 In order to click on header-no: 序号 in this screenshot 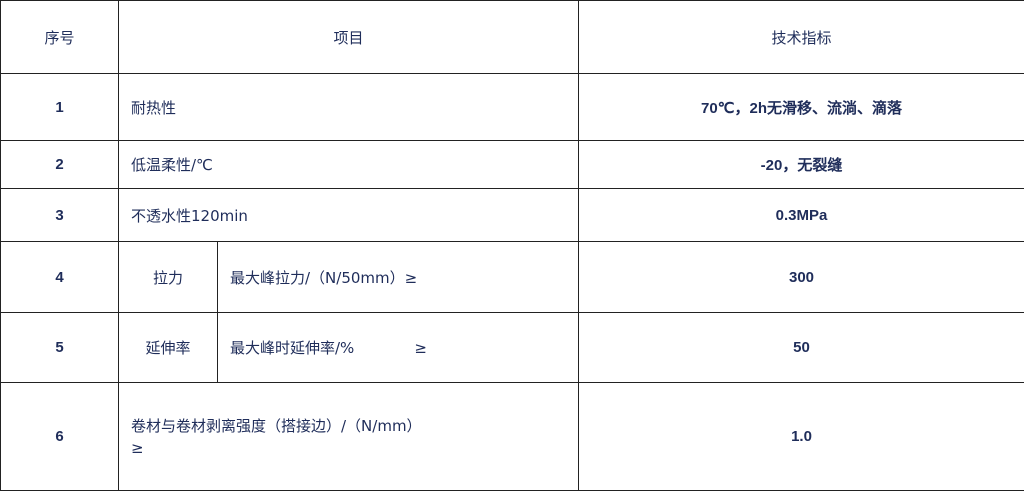, I will do `click(60, 37)`.